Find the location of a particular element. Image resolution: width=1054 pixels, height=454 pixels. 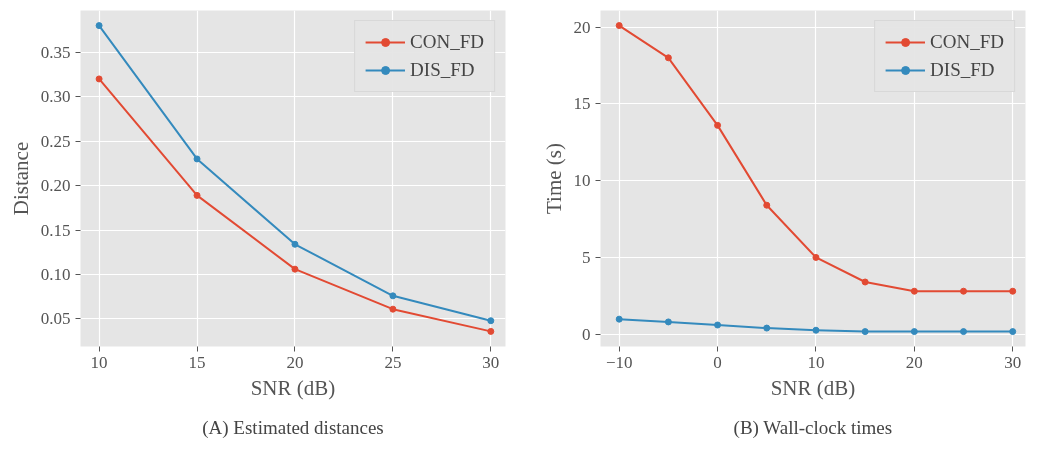

y-tick-label: 20 is located at coordinates (582, 27).